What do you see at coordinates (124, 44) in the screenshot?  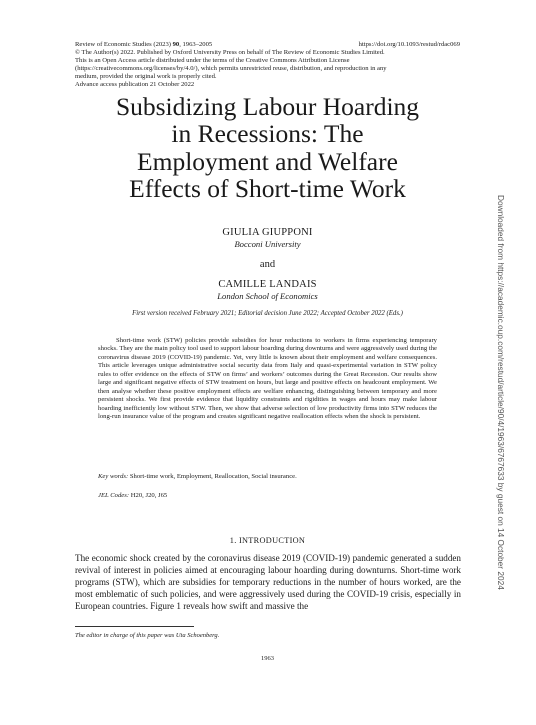 I see `journal-name: Review of Economic Studies (2023)` at bounding box center [124, 44].